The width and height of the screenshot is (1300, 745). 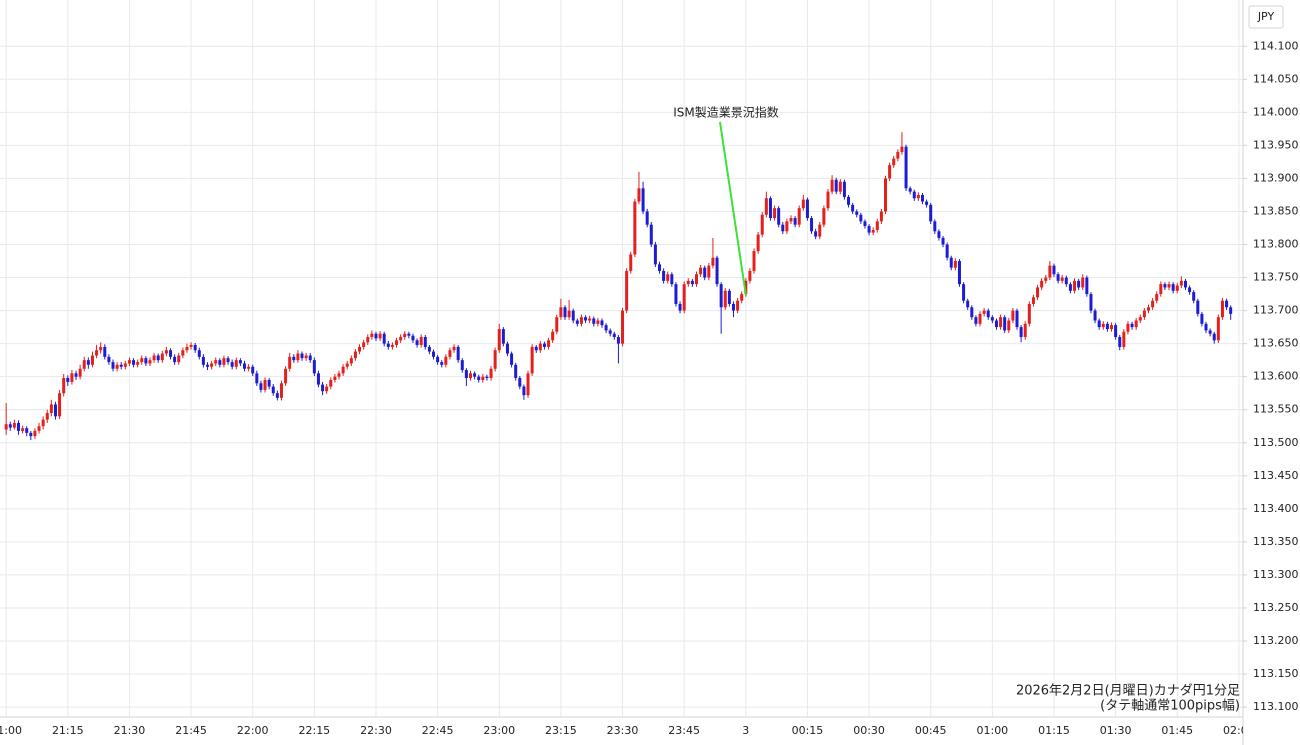 I want to click on x-tick-label: 21:30, so click(x=130, y=730).